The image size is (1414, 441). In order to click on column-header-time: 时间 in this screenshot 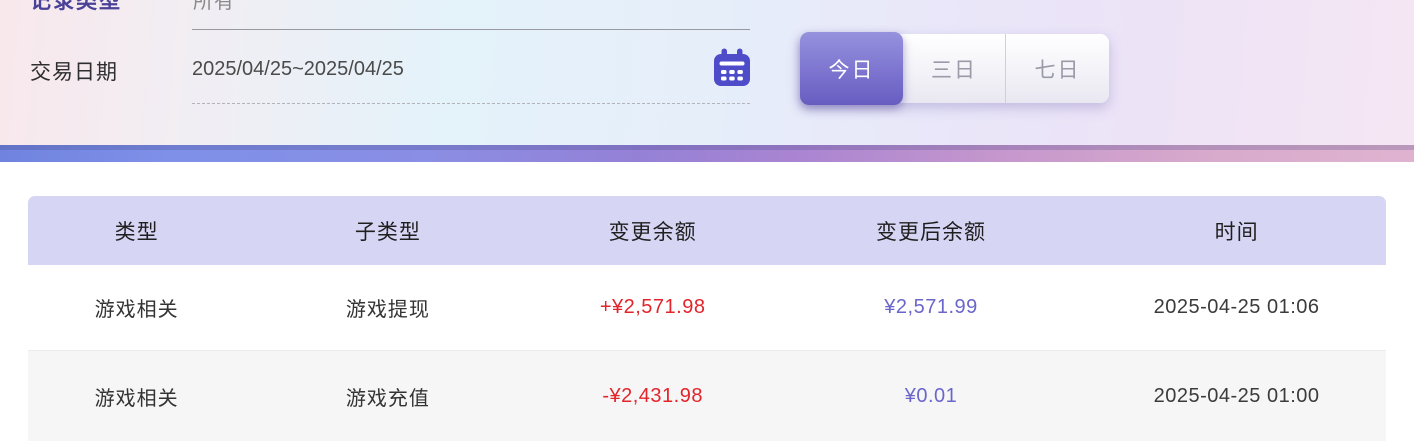, I will do `click(1236, 232)`.